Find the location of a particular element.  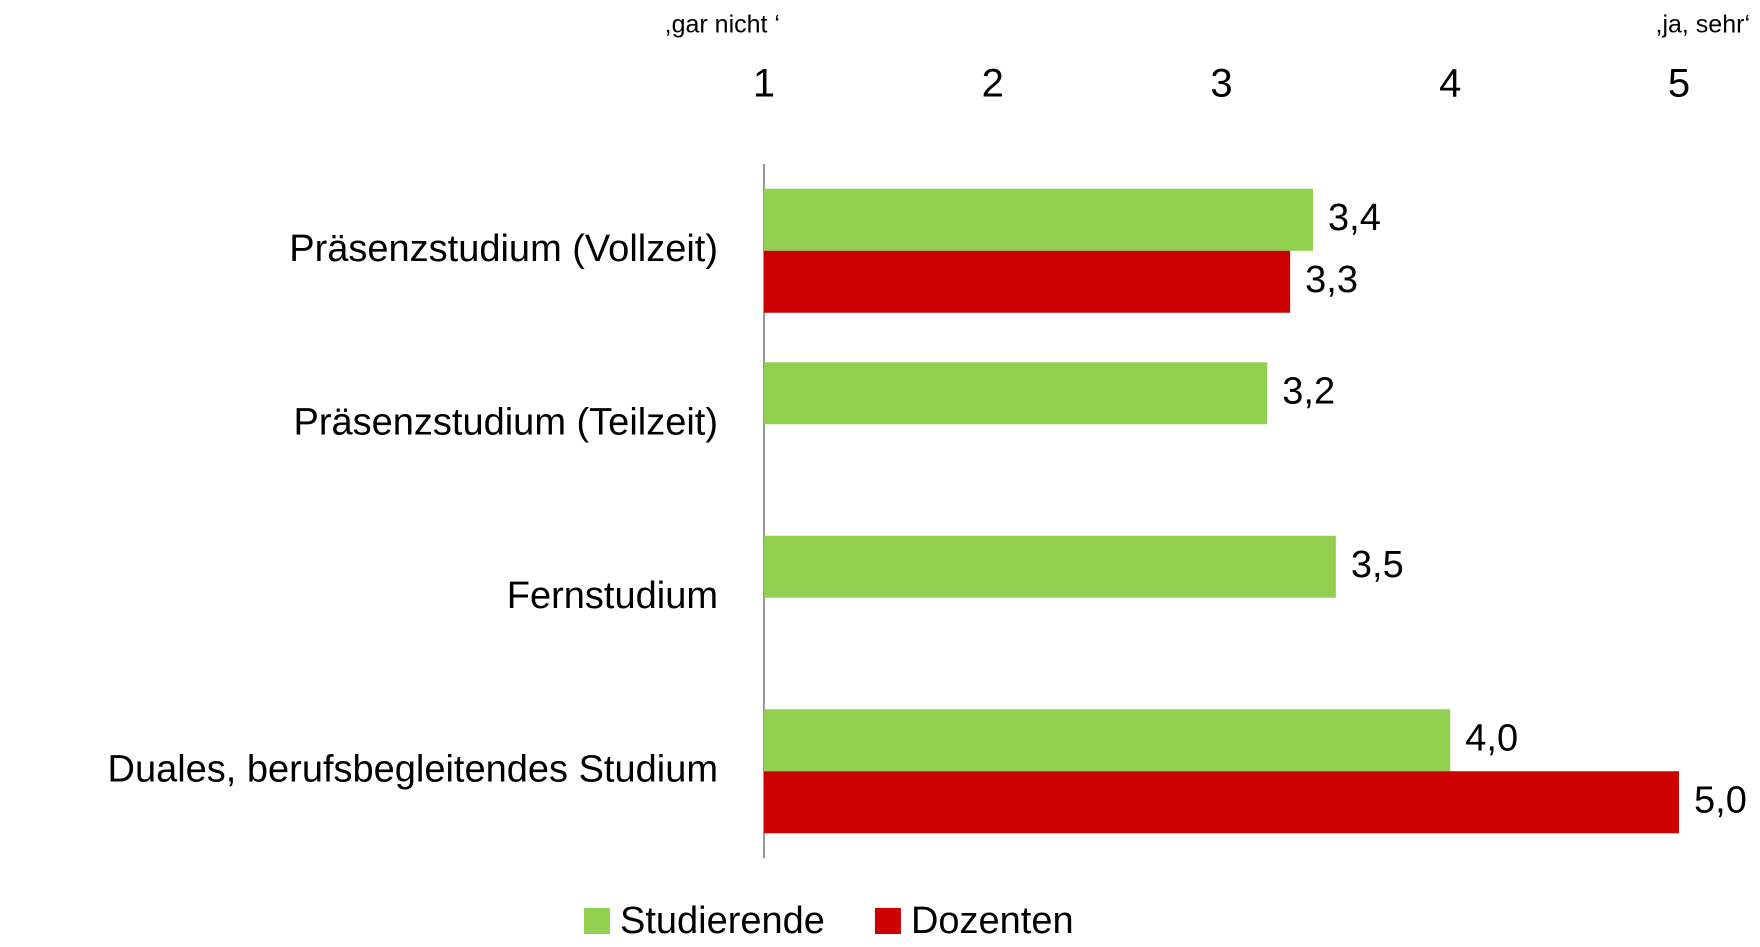

data-label: 3,2 is located at coordinates (1308, 391).